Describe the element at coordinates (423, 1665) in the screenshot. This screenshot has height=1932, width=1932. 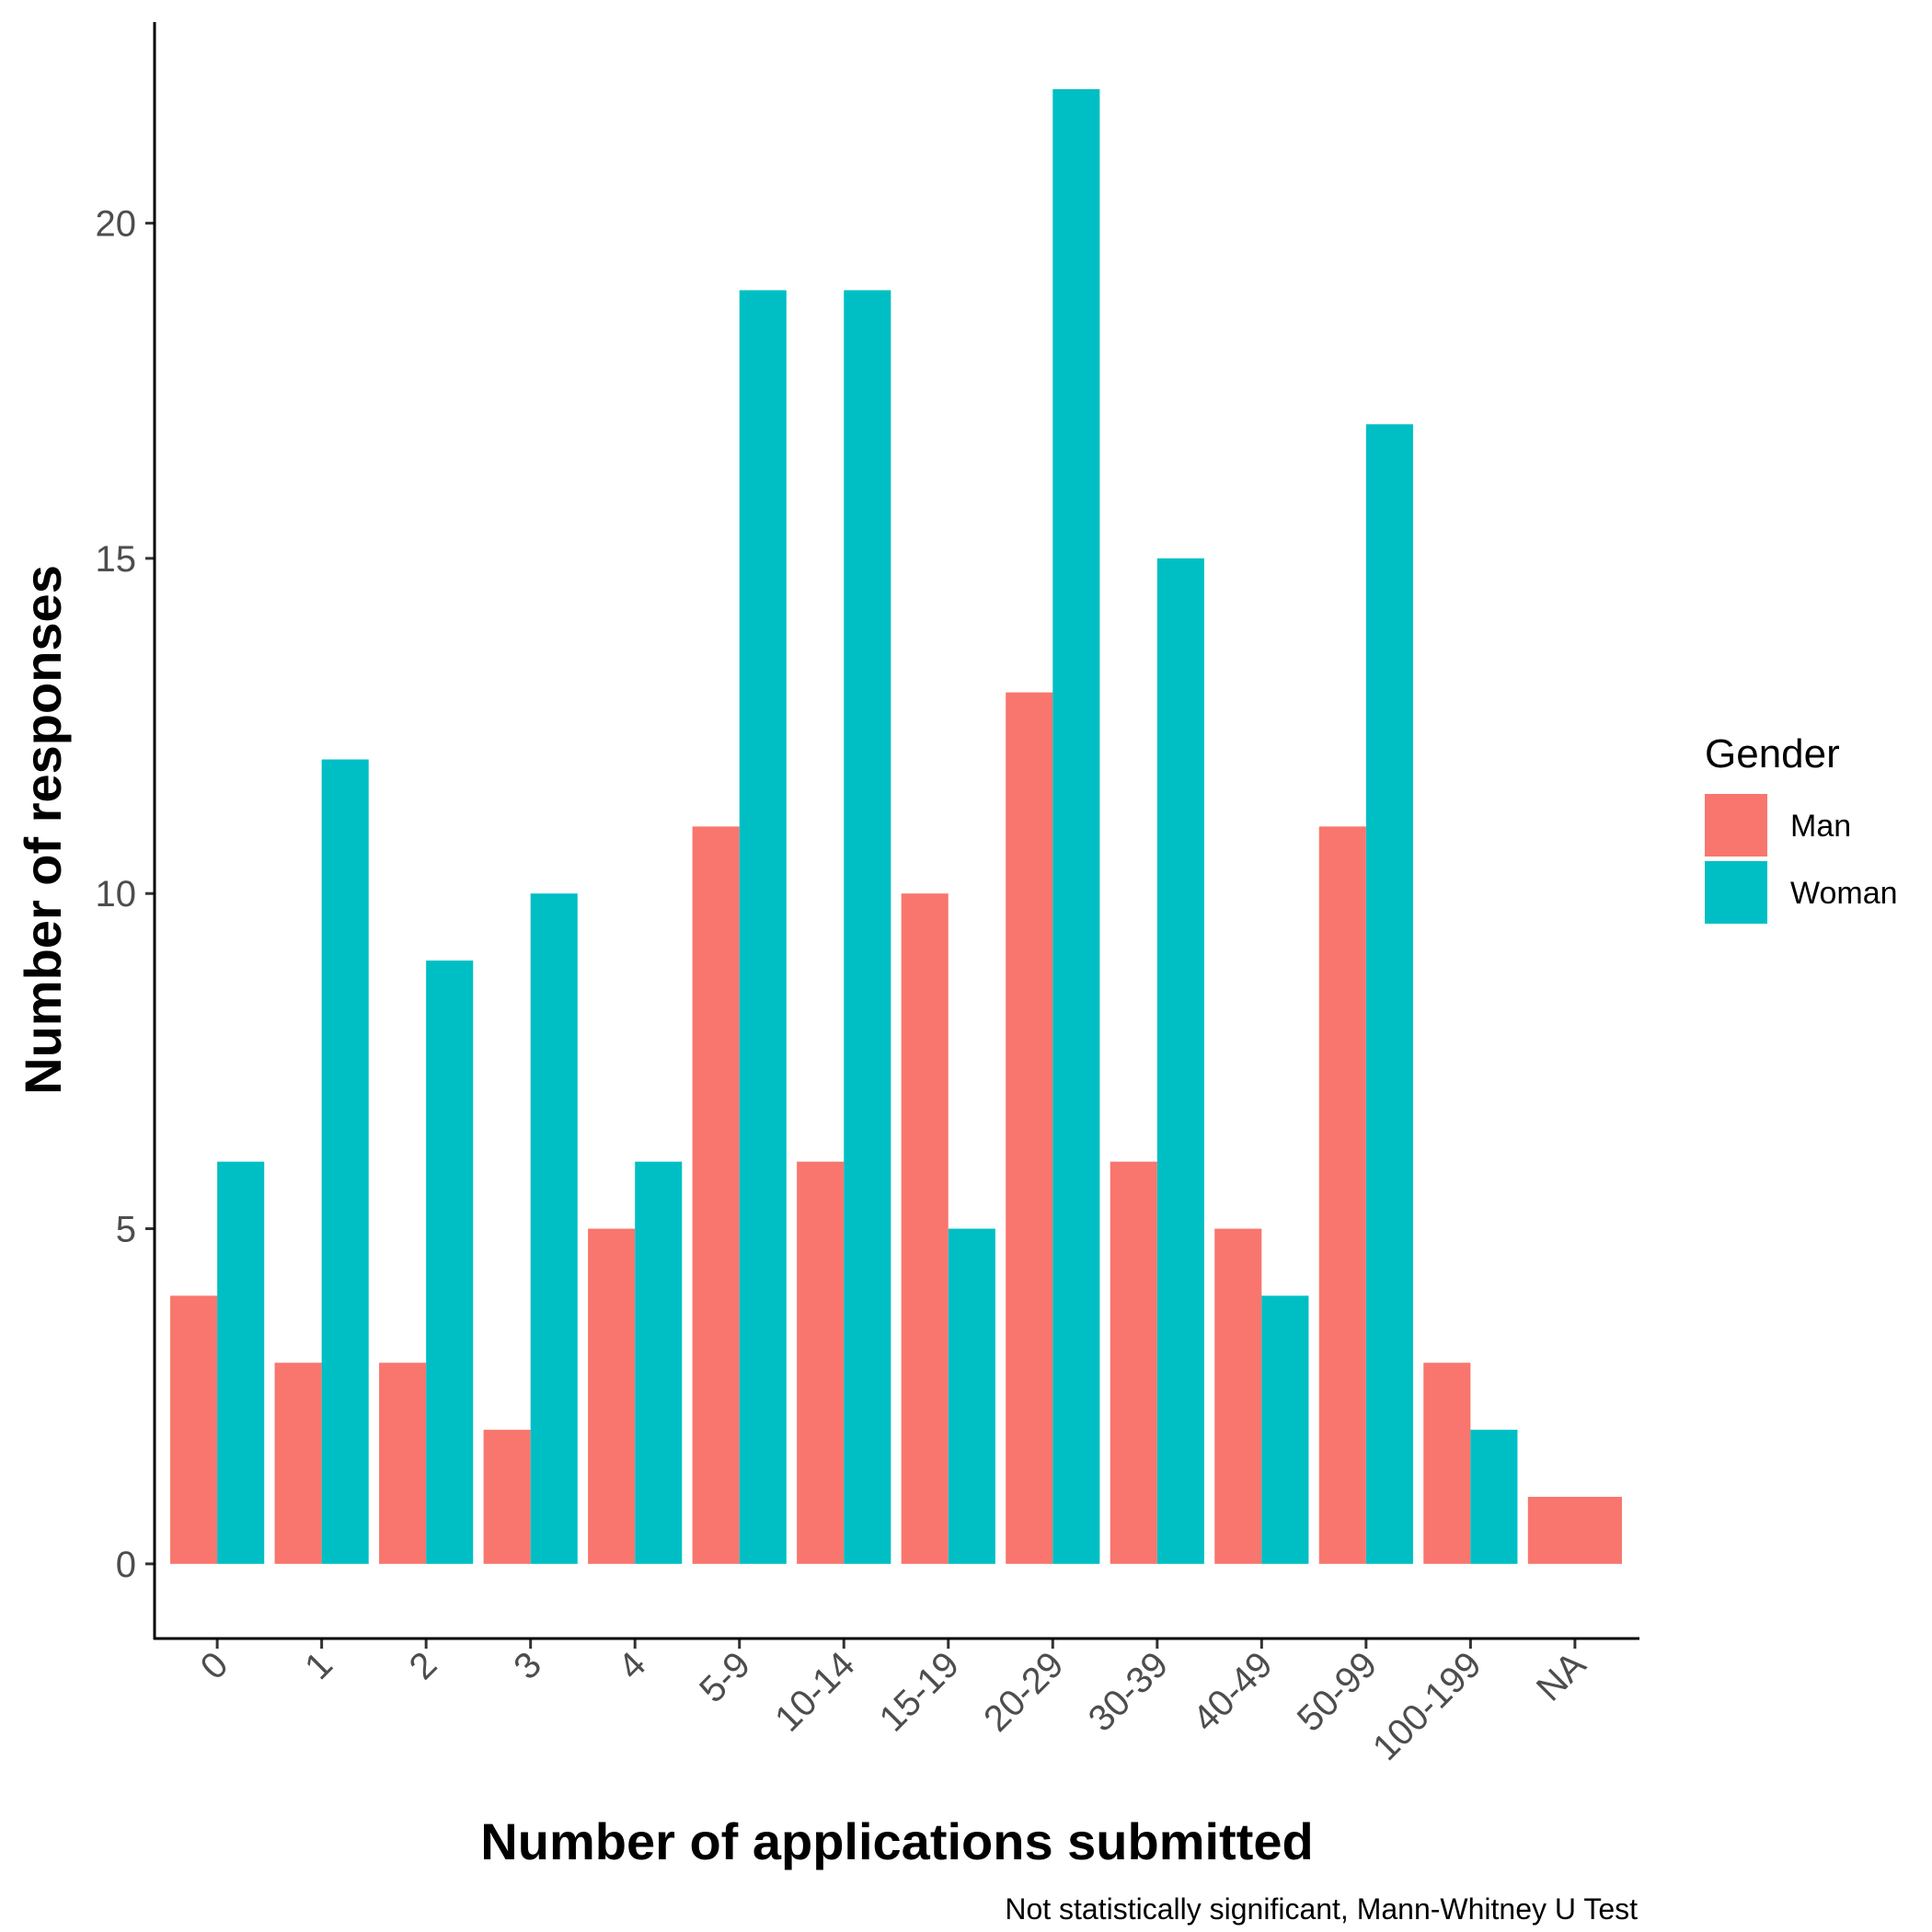
I see `x-tick-label: 2` at that location.